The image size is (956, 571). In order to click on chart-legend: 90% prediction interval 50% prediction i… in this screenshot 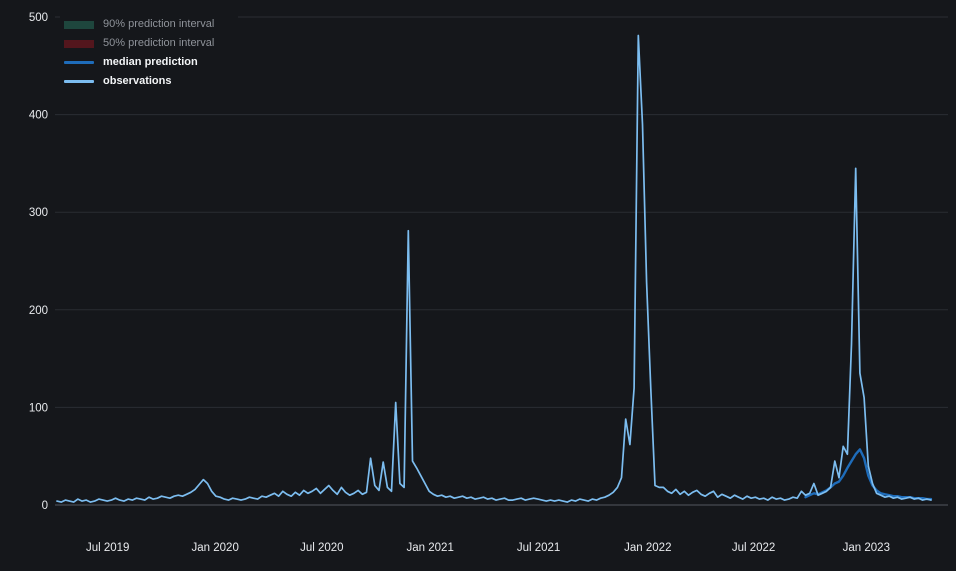, I will do `click(149, 54)`.